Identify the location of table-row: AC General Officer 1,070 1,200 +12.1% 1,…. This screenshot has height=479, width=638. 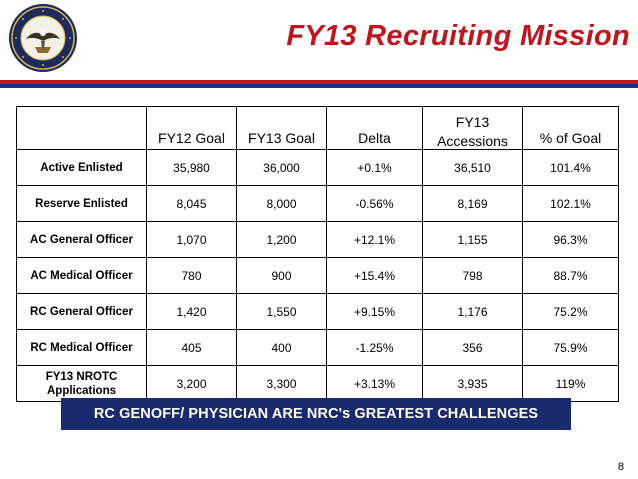
(317, 239).